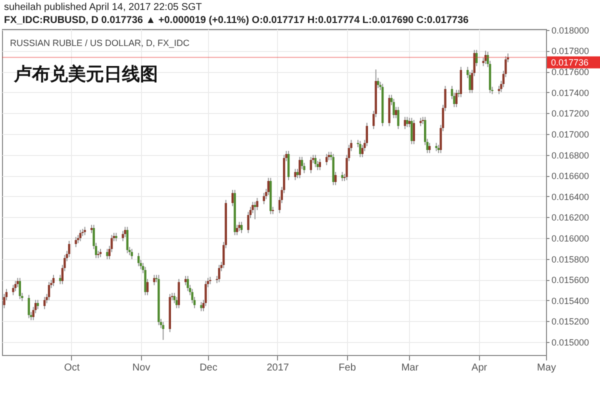 This screenshot has width=600, height=395. I want to click on y-tick-label: 0.017600, so click(571, 72).